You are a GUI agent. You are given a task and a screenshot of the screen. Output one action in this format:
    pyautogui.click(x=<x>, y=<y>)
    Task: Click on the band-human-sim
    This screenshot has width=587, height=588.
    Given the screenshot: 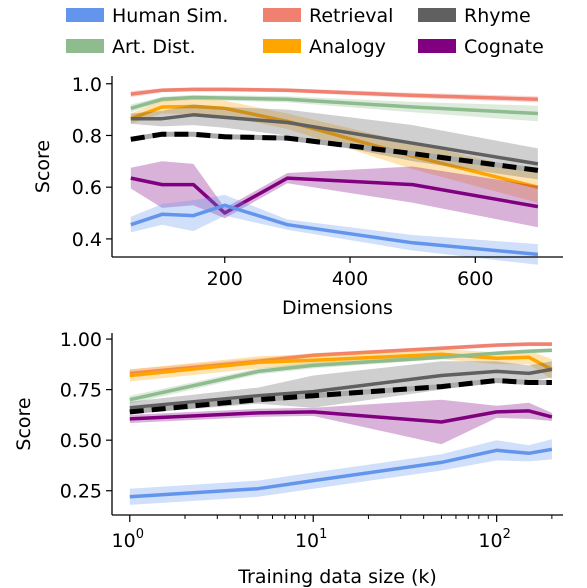 What is the action you would take?
    pyautogui.click(x=340, y=472)
    